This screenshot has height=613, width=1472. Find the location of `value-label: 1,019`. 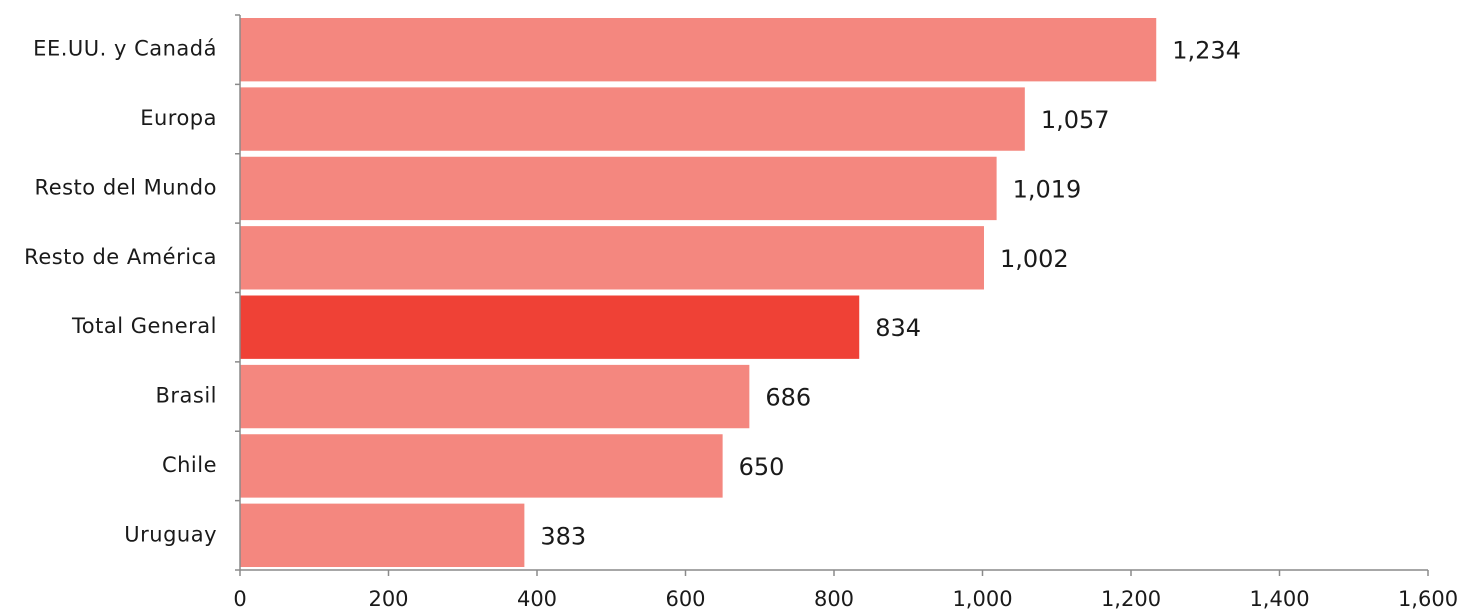

value-label: 1,019 is located at coordinates (1047, 189).